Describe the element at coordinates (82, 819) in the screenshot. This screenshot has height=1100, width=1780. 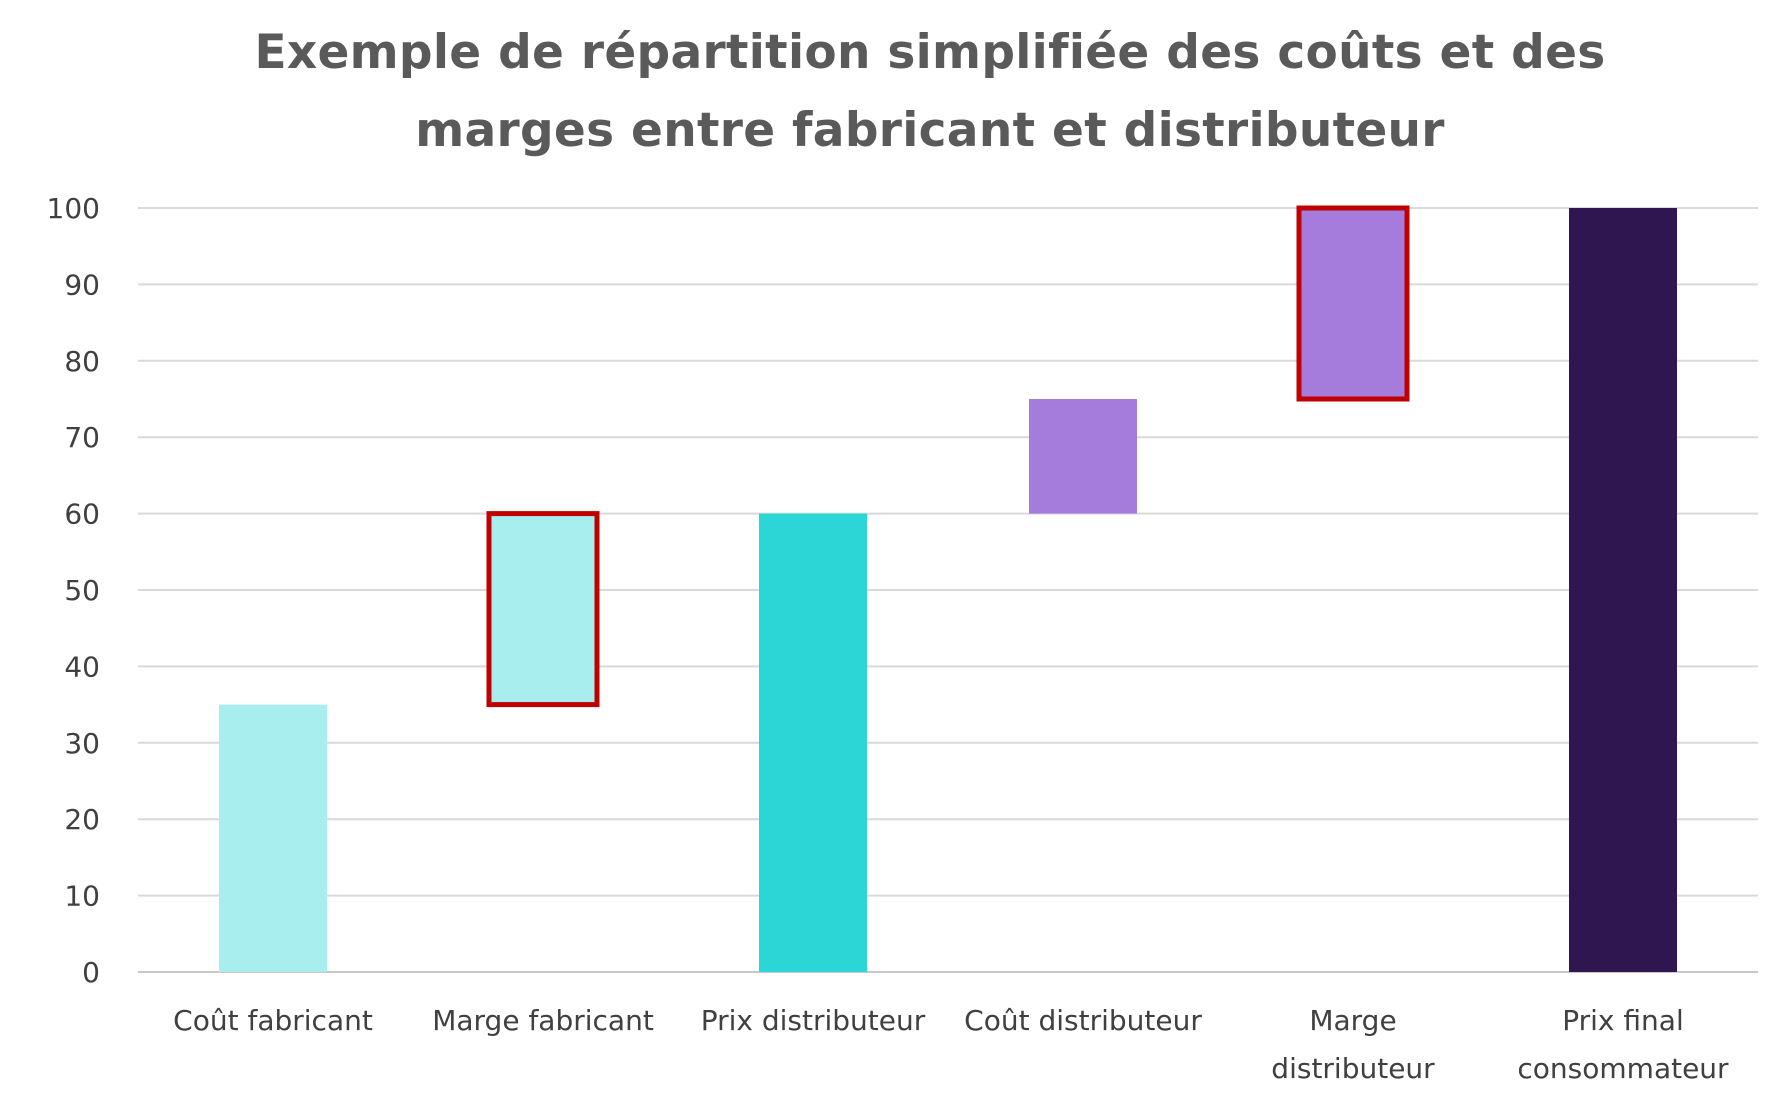
I see `y-tick-label: 20` at that location.